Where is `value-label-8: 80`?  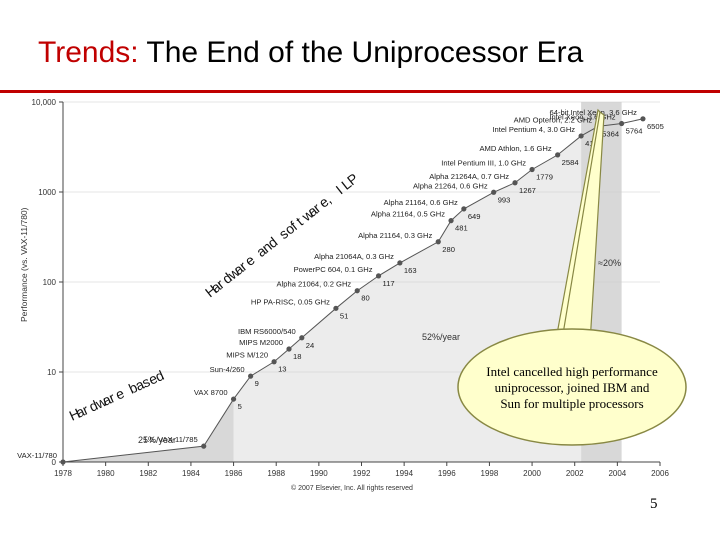
value-label-8: 80 is located at coordinates (365, 298).